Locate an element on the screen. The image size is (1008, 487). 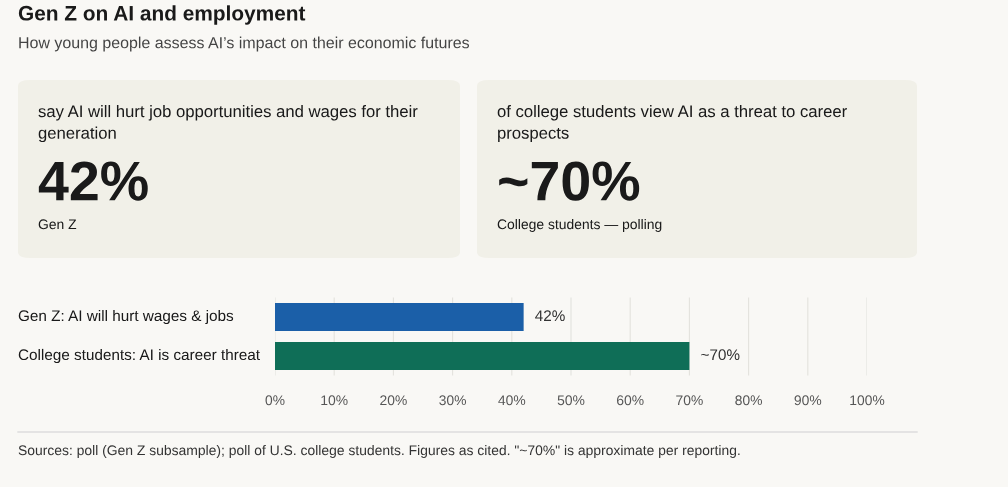
x-tick-label: 0% is located at coordinates (275, 400).